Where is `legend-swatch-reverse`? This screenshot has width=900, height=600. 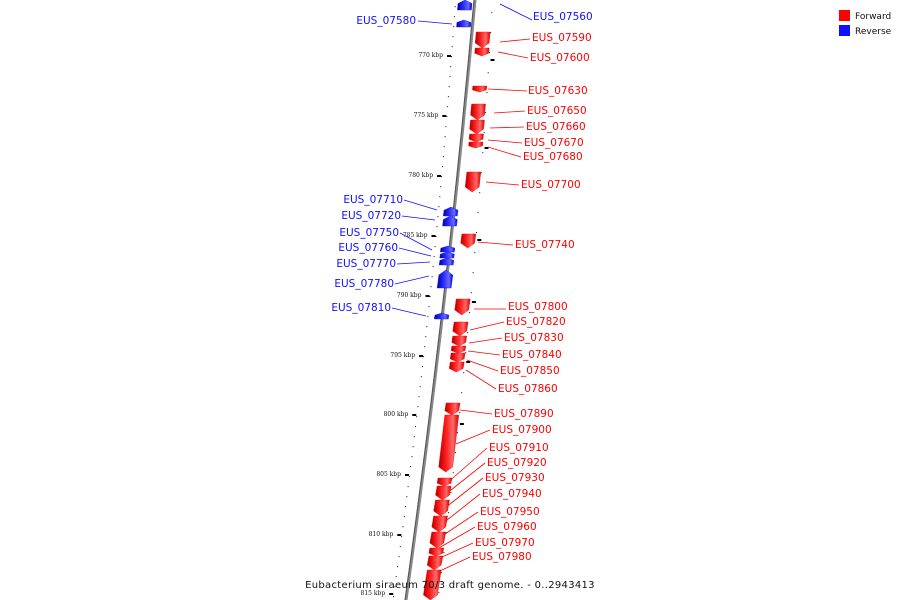 legend-swatch-reverse is located at coordinates (844, 30).